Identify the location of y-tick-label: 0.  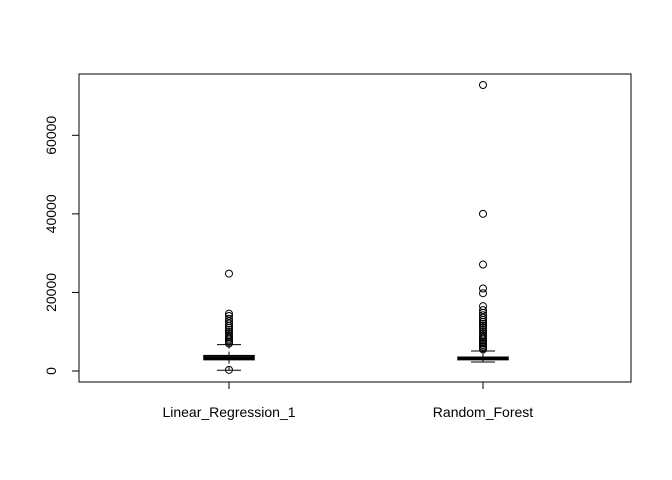
(51, 371).